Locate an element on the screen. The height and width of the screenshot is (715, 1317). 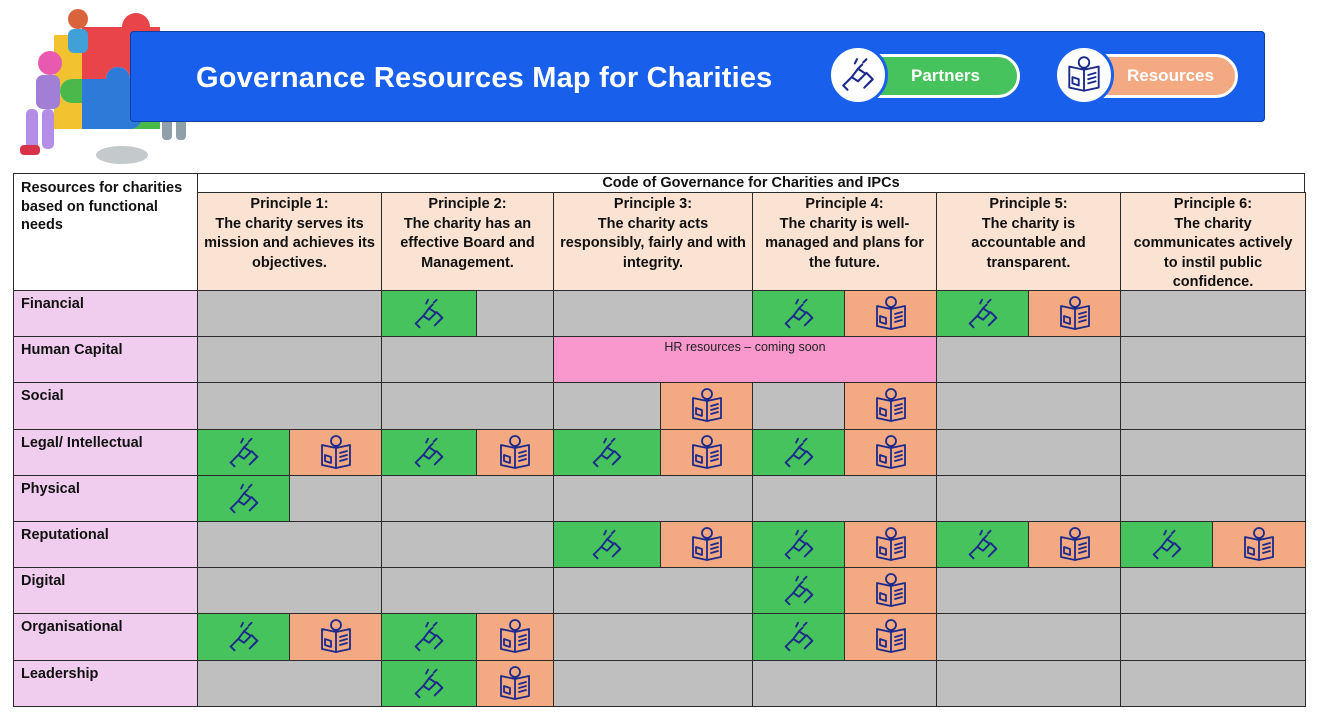
legend-resources-label: Resources is located at coordinates (1170, 75).